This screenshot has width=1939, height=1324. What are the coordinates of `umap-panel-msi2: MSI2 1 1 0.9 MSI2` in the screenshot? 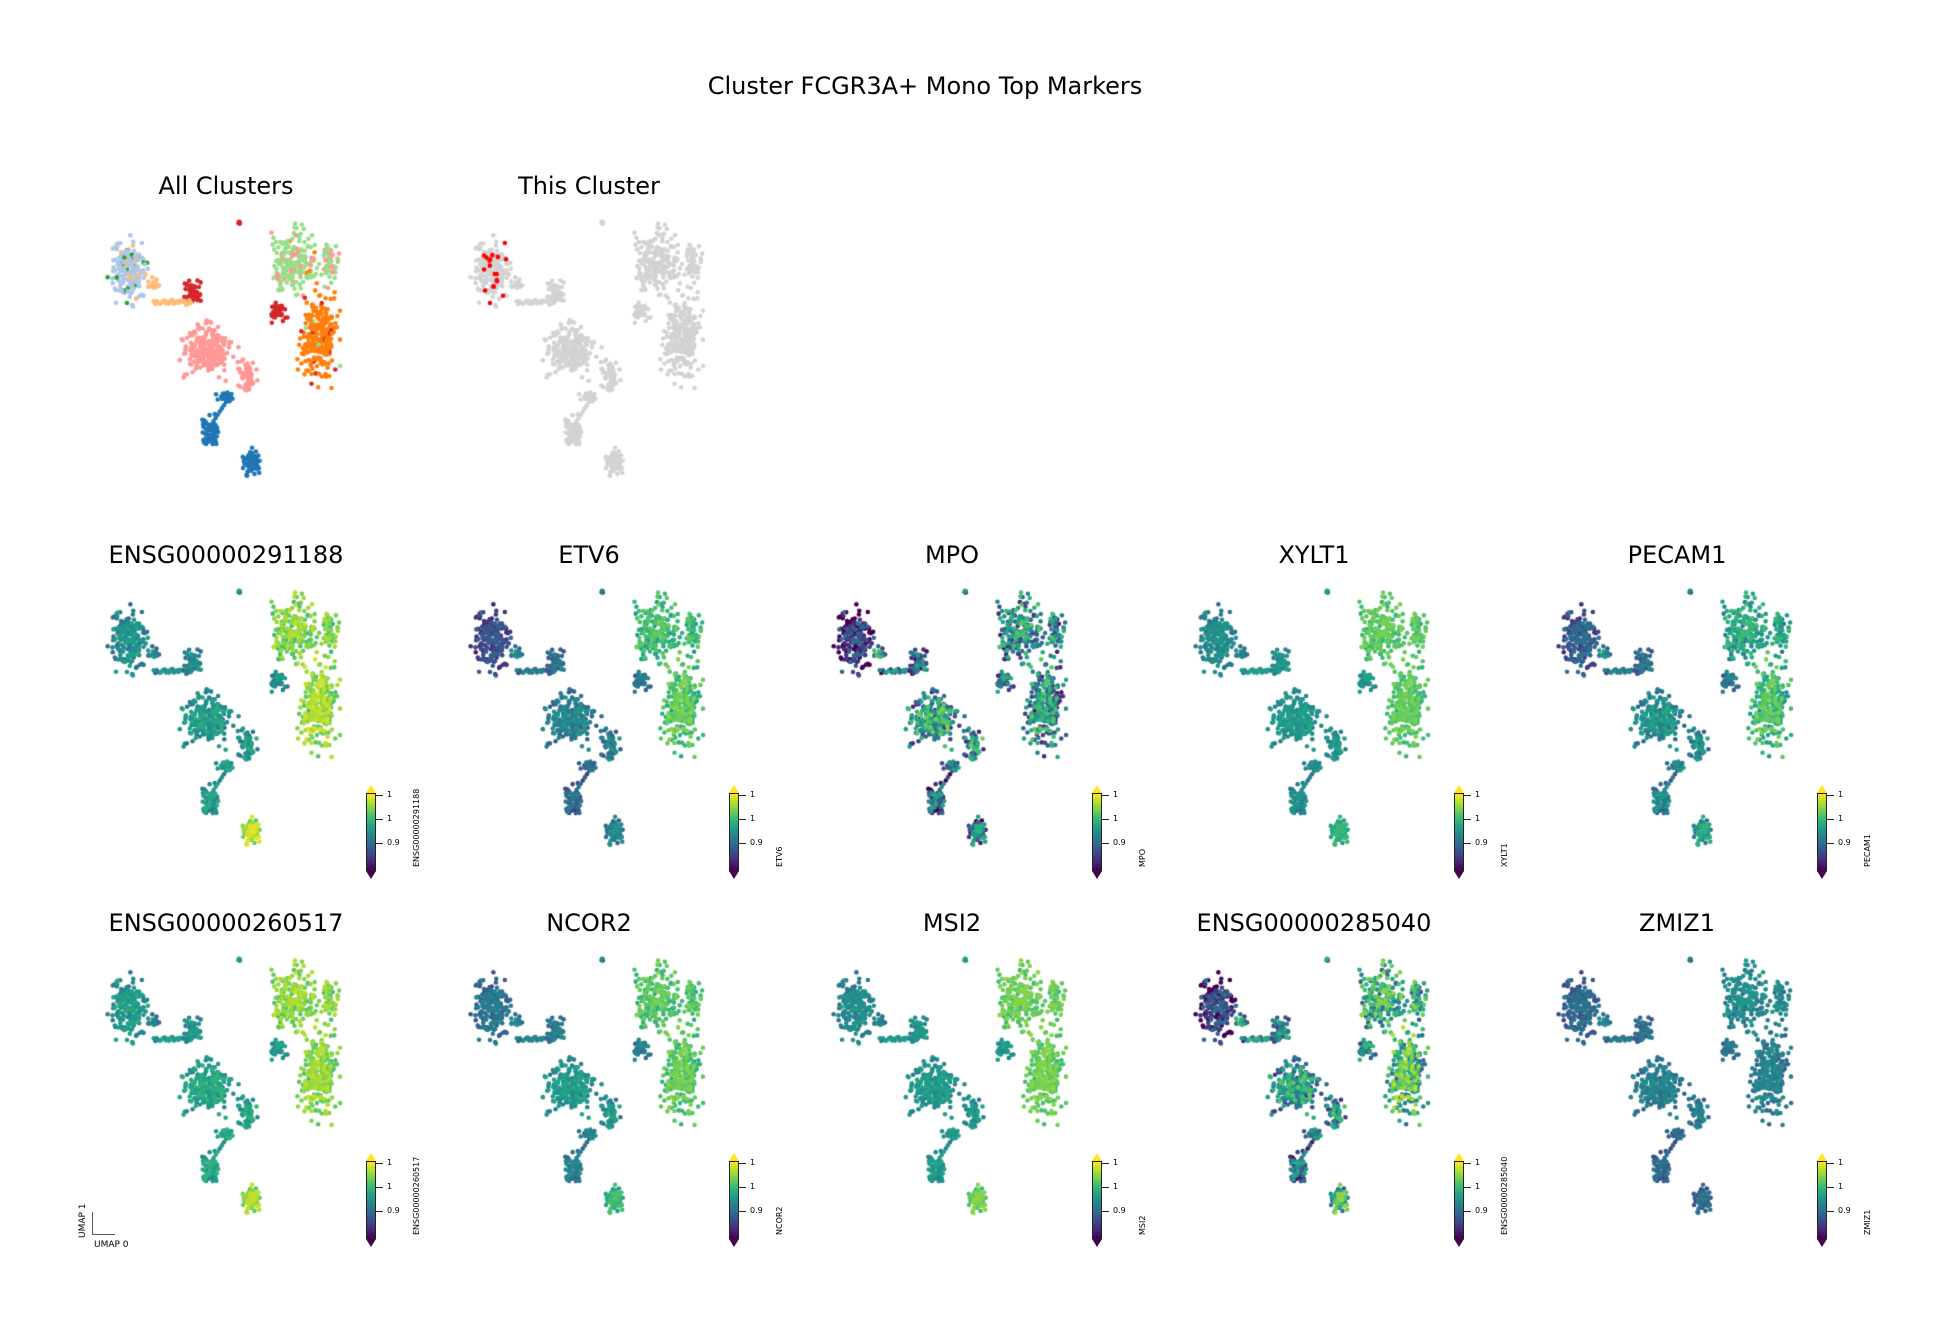 It's located at (974, 1089).